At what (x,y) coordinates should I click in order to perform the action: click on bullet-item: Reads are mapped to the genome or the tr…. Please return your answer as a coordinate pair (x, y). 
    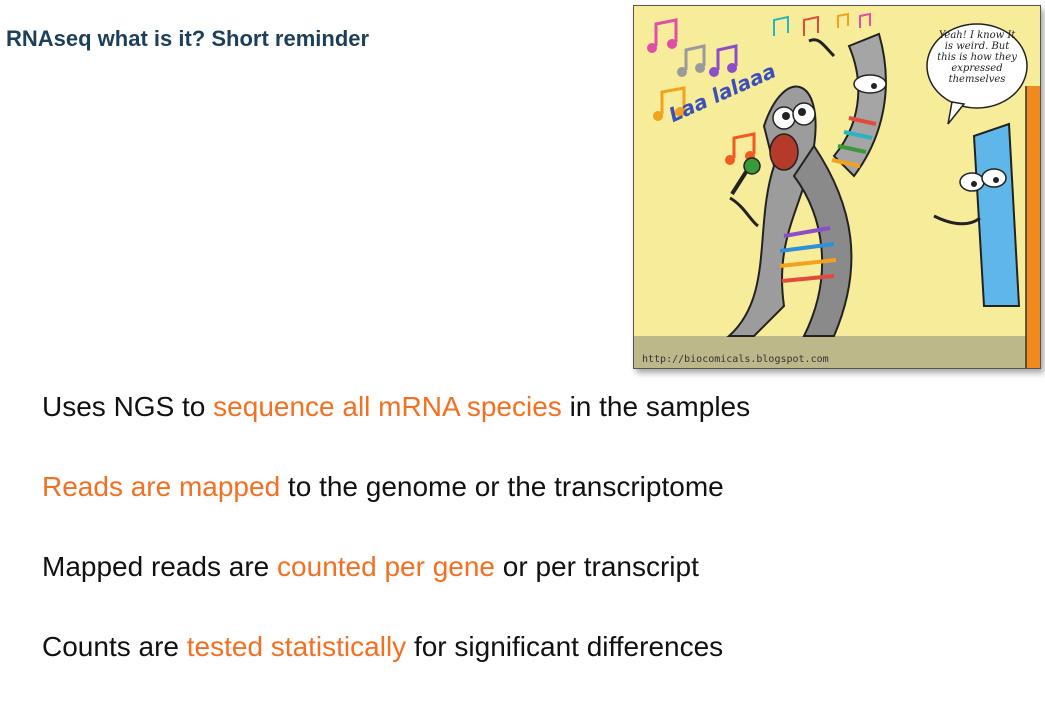
    Looking at the image, I should click on (396, 486).